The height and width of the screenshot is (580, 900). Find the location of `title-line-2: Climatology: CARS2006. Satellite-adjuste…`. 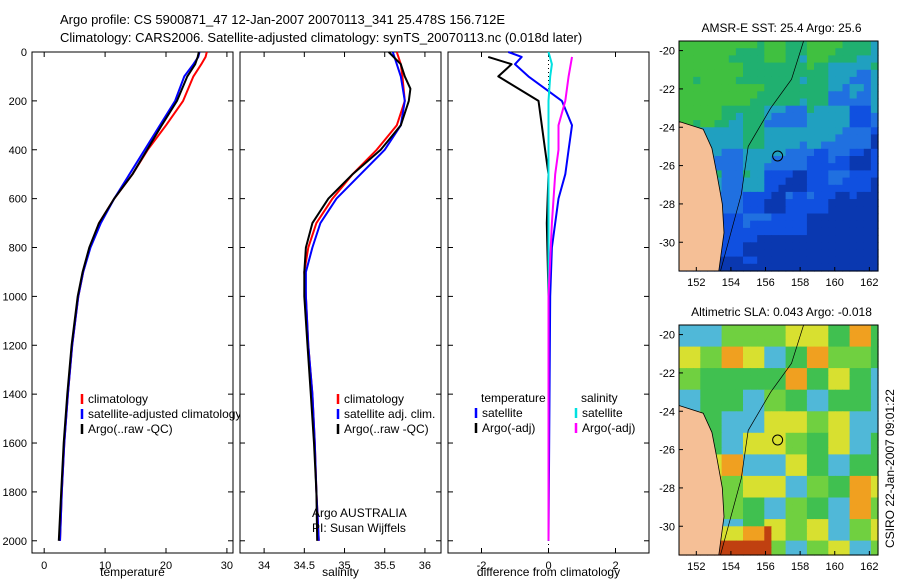

title-line-2: Climatology: CARS2006. Satellite-adjuste… is located at coordinates (321, 37).